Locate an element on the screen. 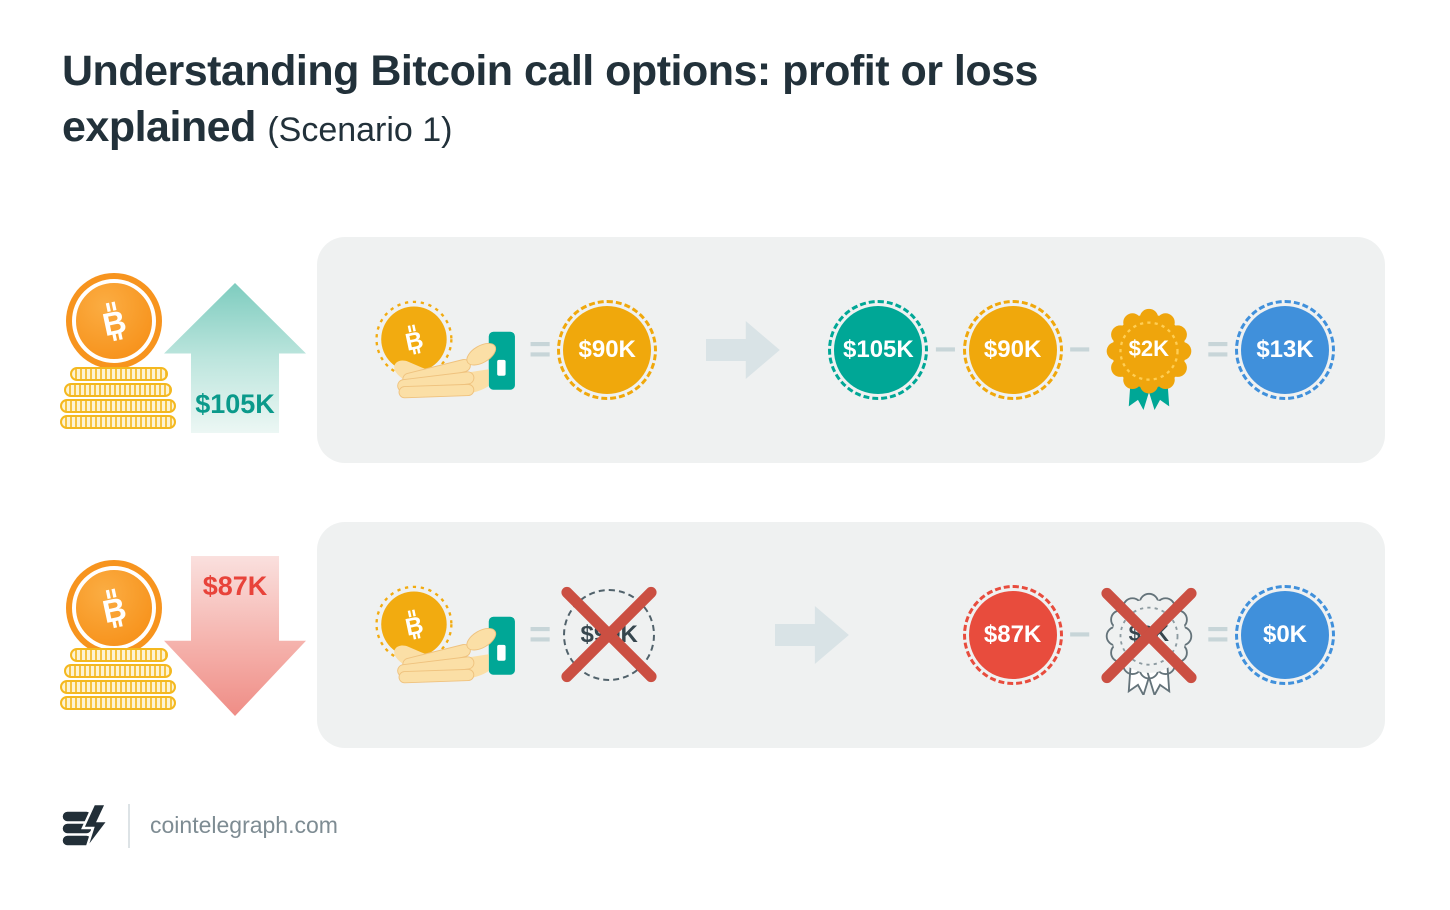  strike-price-coin: $90K is located at coordinates (1012, 350).